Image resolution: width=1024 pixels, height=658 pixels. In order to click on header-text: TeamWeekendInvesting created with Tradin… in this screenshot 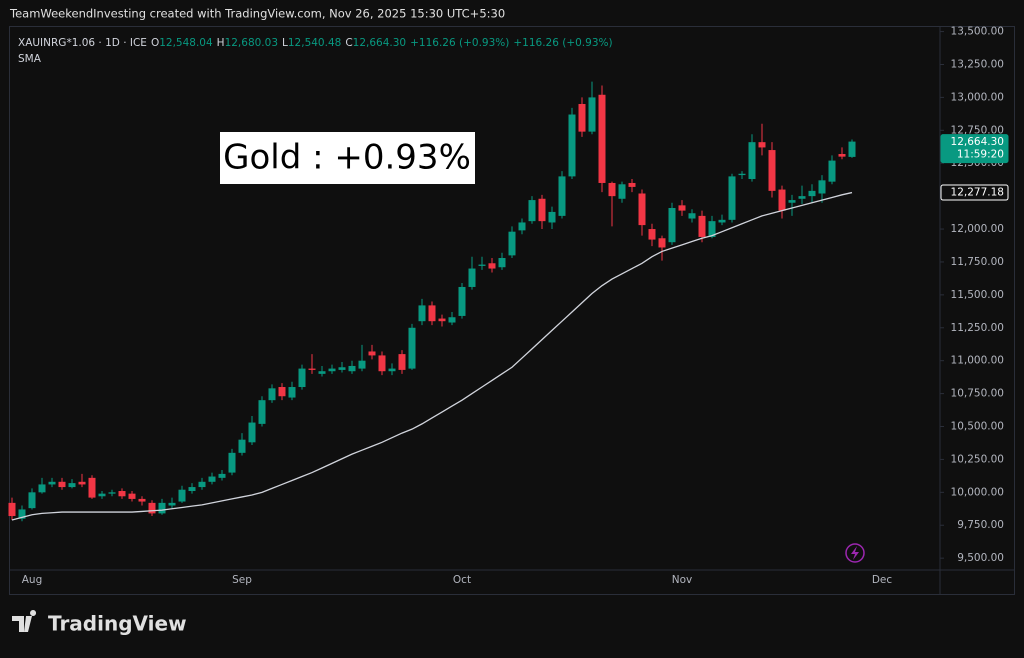, I will do `click(257, 14)`.